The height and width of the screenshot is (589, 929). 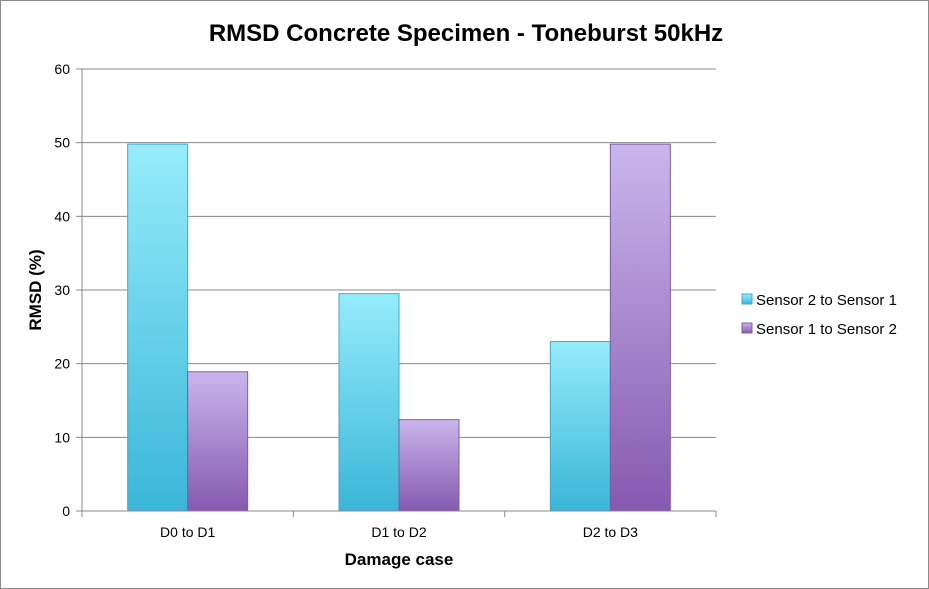 I want to click on x-axis-title: Damage case, so click(x=399, y=559).